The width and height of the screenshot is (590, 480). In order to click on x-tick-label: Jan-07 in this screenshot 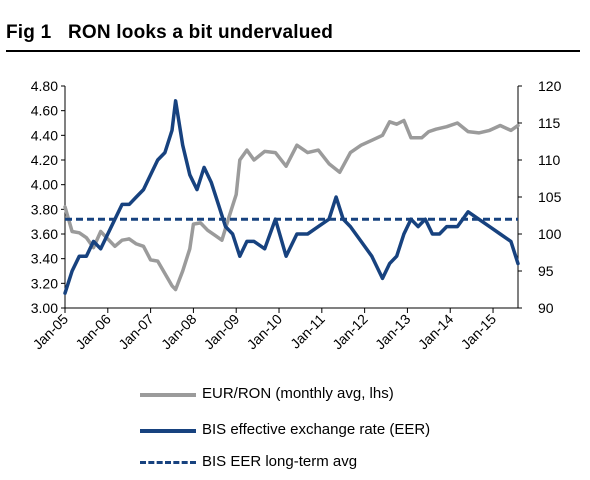, I will do `click(136, 332)`.